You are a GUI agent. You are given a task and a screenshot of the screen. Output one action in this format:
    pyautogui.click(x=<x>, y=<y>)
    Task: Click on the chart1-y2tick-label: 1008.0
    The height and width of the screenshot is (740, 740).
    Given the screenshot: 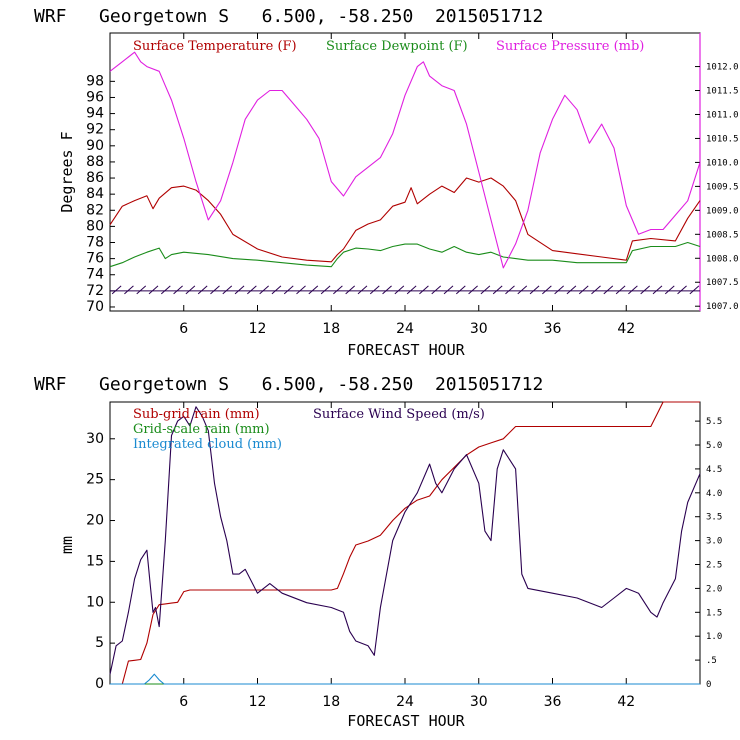 What is the action you would take?
    pyautogui.click(x=722, y=259)
    